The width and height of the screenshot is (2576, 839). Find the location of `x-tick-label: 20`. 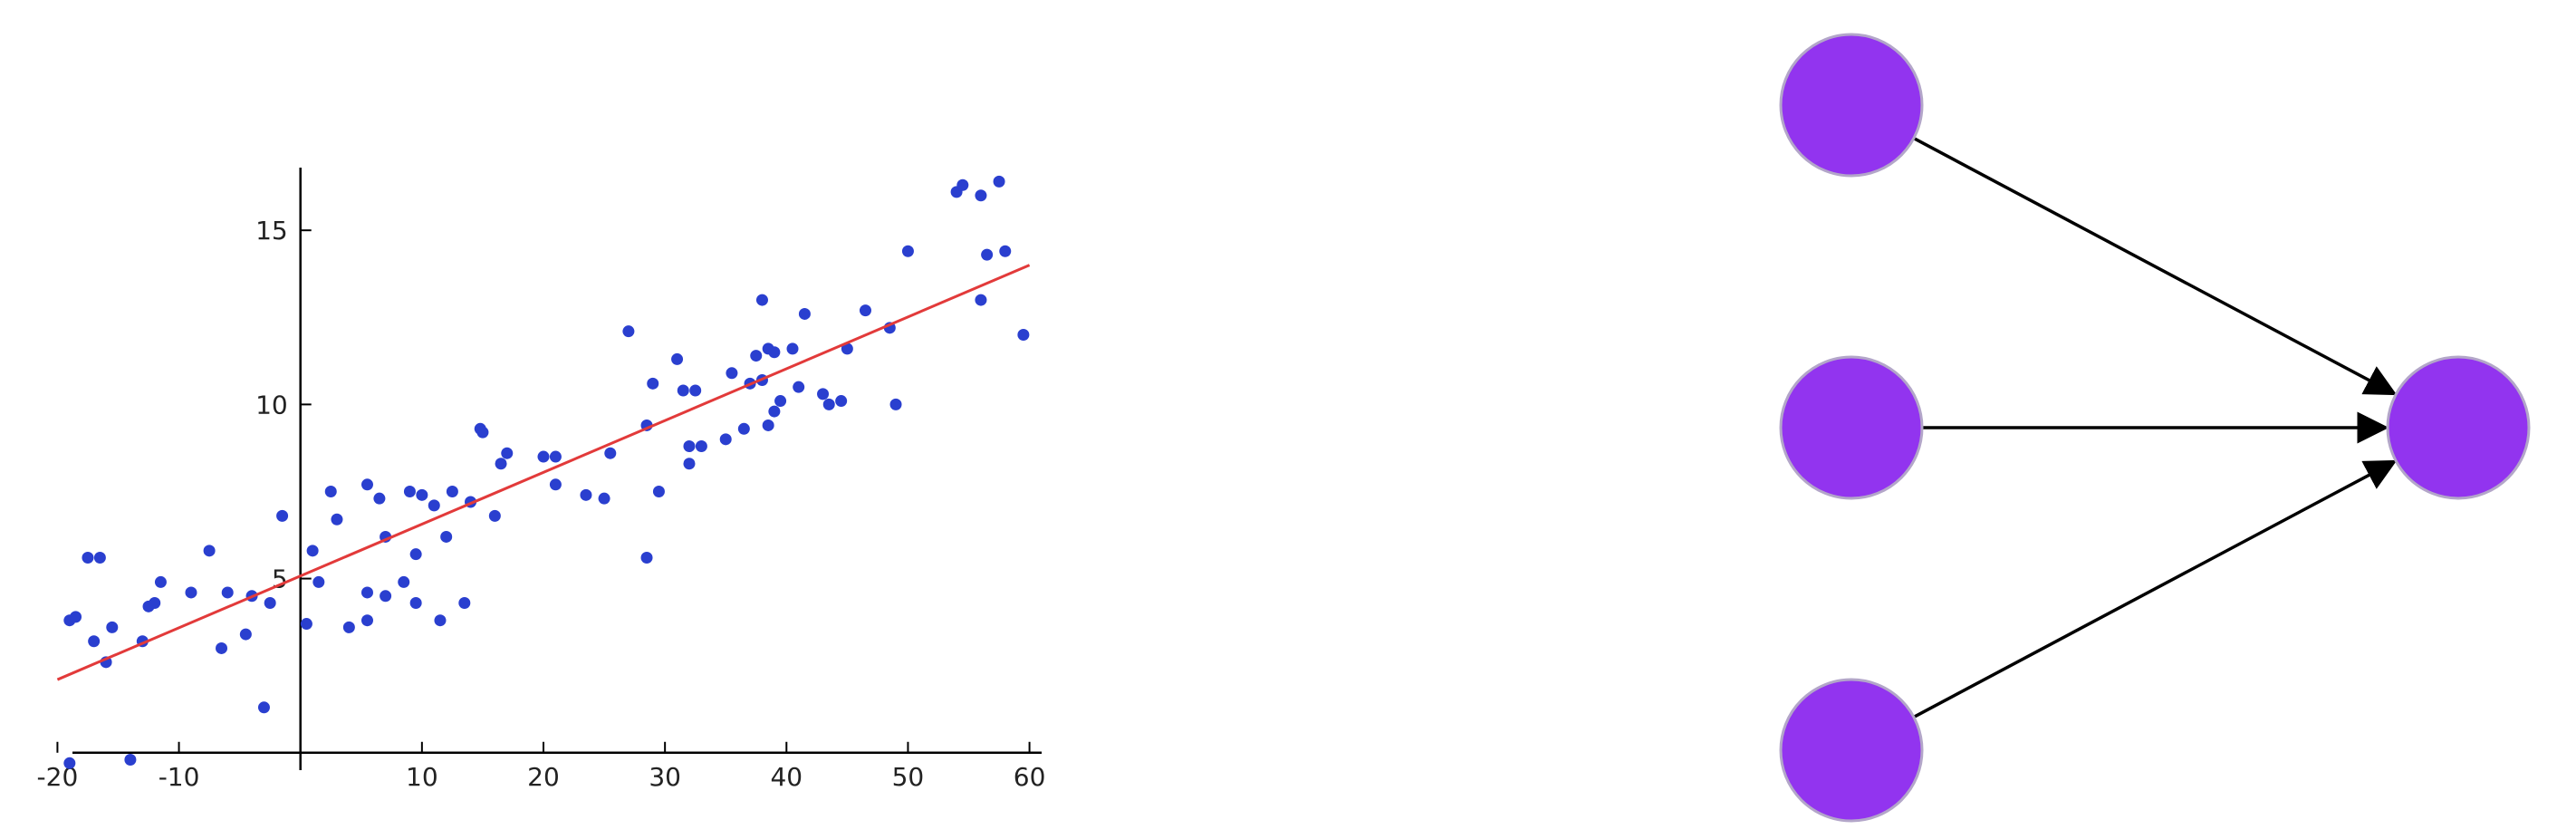

x-tick-label: 20 is located at coordinates (543, 777).